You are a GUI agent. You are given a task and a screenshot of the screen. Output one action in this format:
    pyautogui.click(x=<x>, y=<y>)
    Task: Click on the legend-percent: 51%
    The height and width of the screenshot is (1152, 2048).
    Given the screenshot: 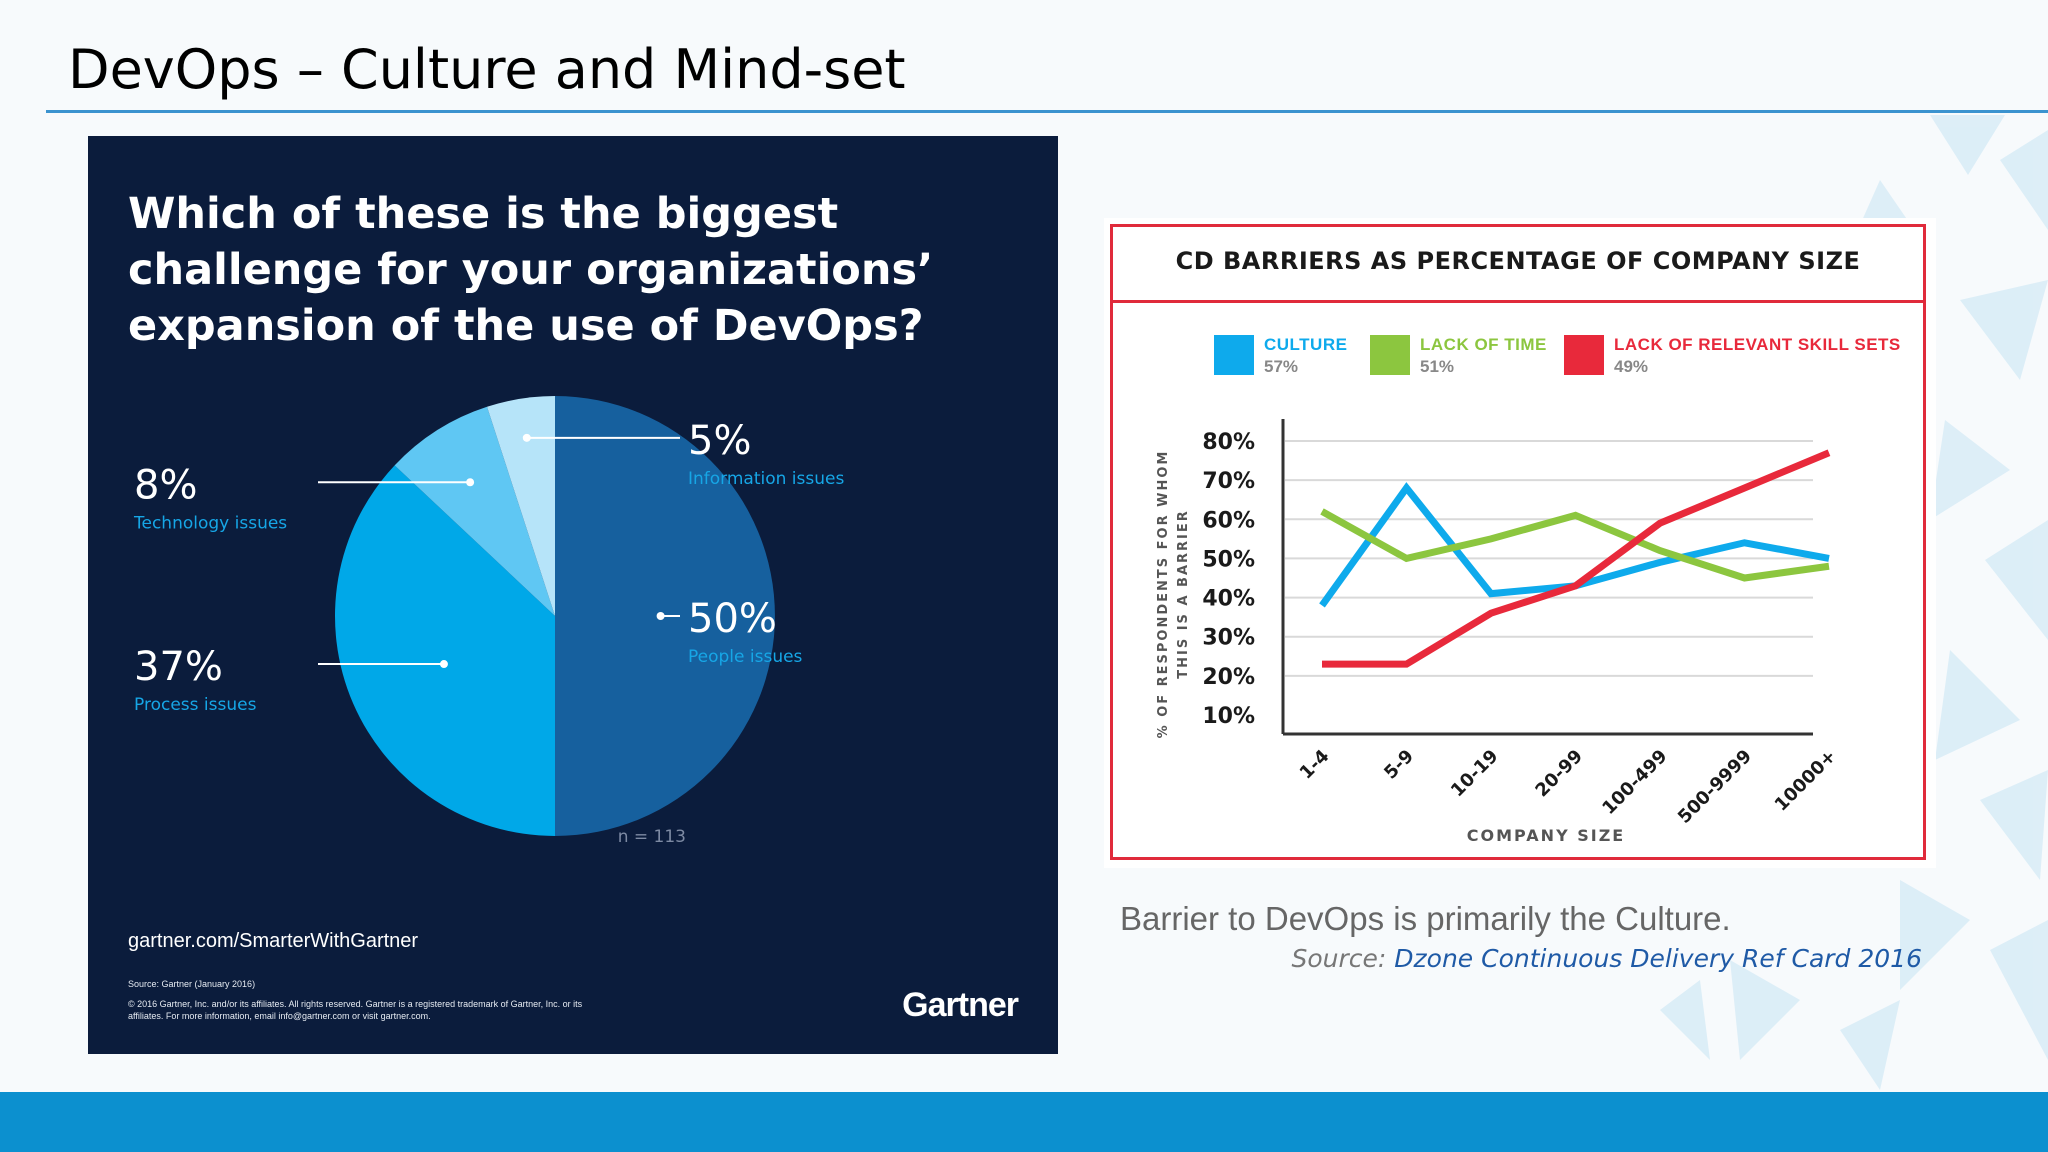 What is the action you would take?
    pyautogui.click(x=1437, y=366)
    